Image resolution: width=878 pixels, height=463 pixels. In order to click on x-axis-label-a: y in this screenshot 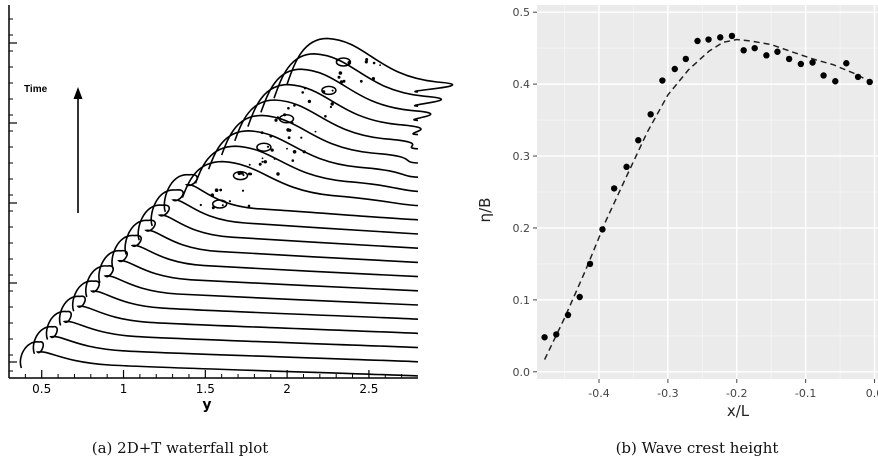, I will do `click(206, 405)`.